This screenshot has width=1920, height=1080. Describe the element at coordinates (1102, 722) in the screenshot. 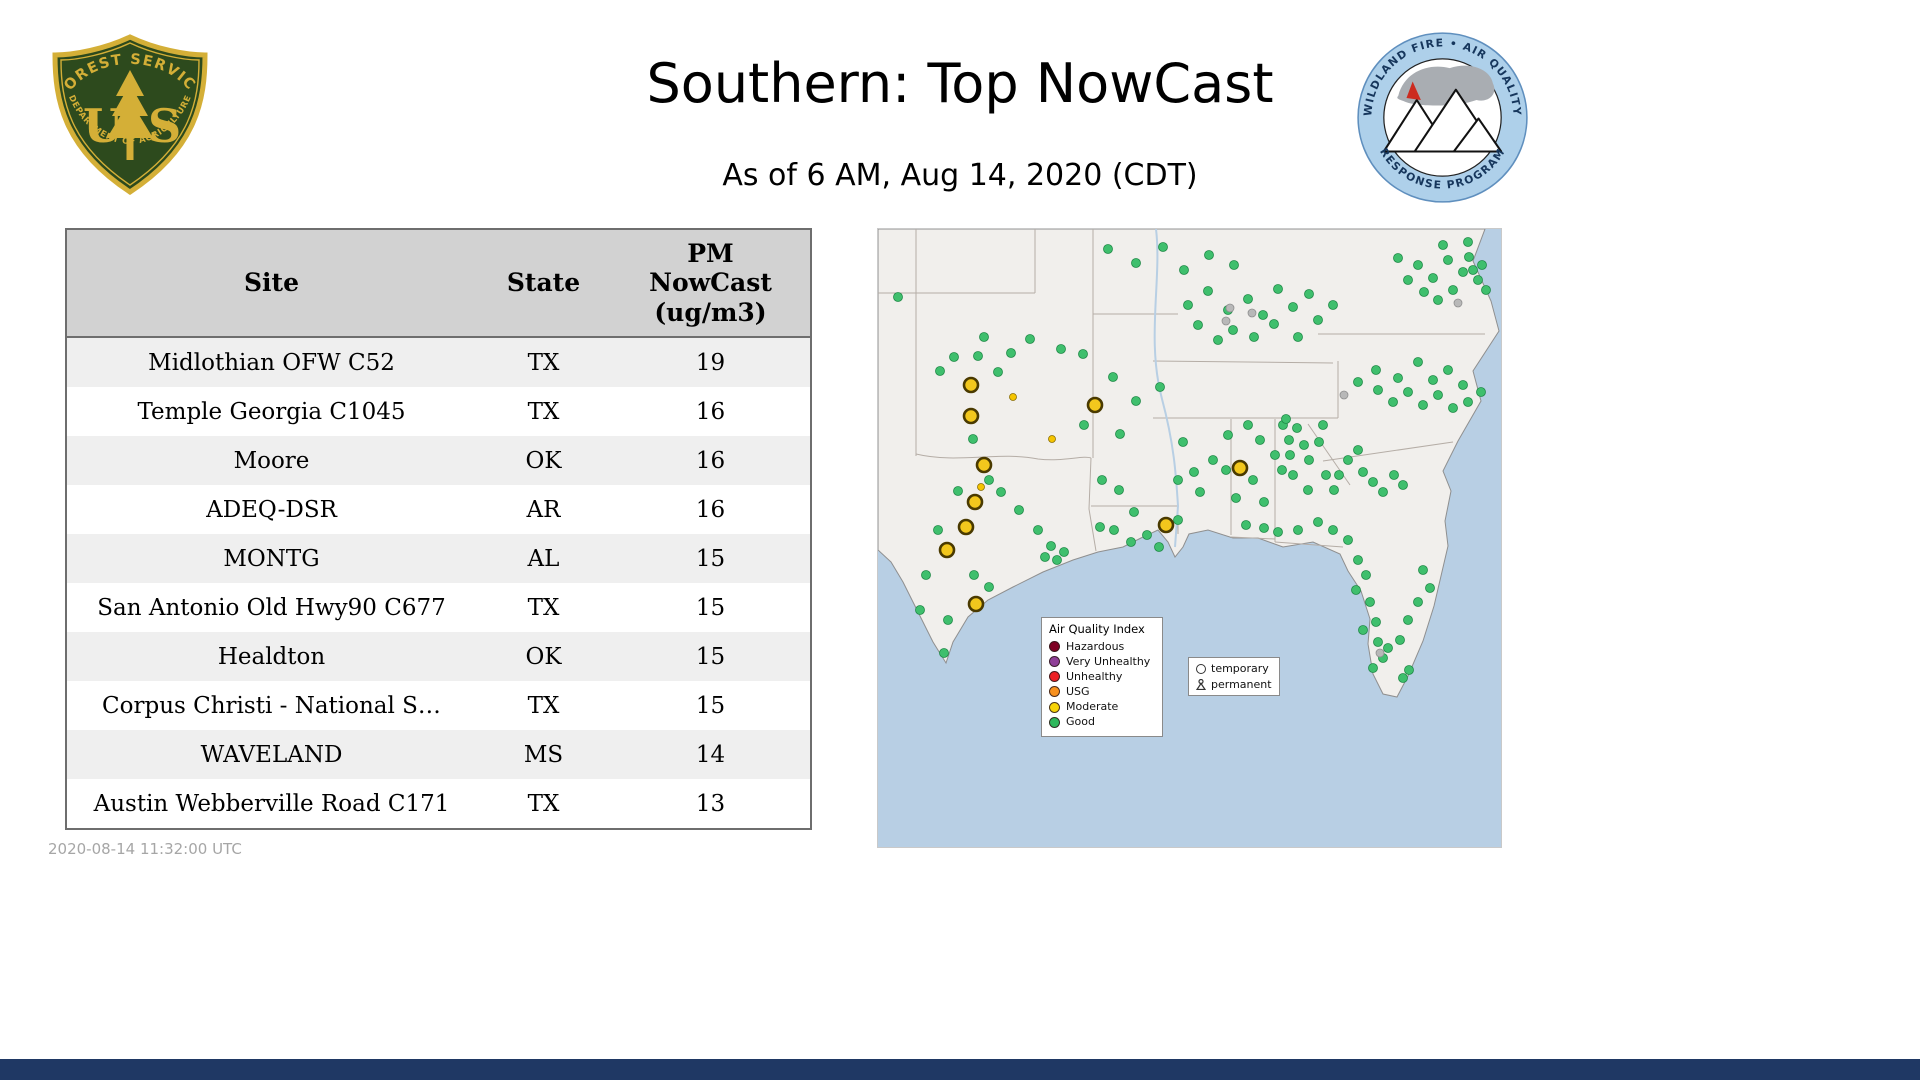

I see `legend-item: Good` at that location.